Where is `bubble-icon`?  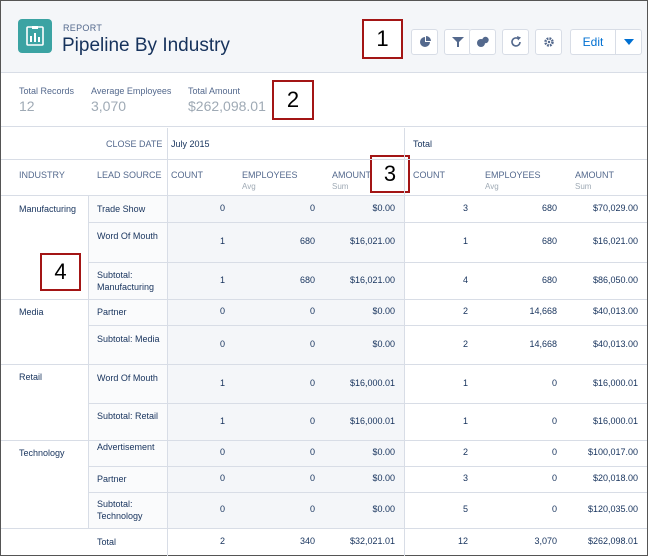
bubble-icon is located at coordinates (482, 41).